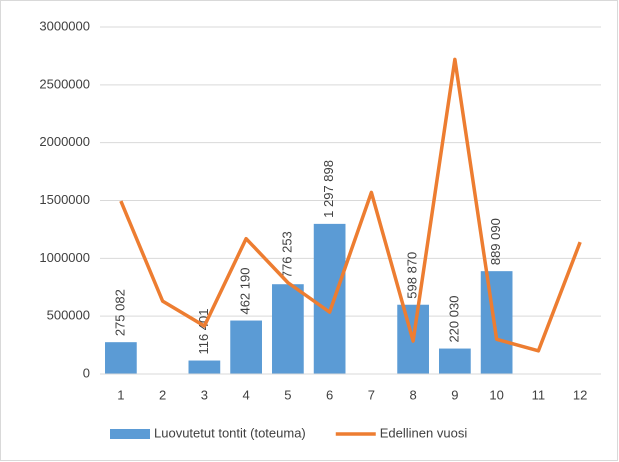 Image resolution: width=619 pixels, height=462 pixels. What do you see at coordinates (64, 257) in the screenshot?
I see `y-tick-label: 1000000` at bounding box center [64, 257].